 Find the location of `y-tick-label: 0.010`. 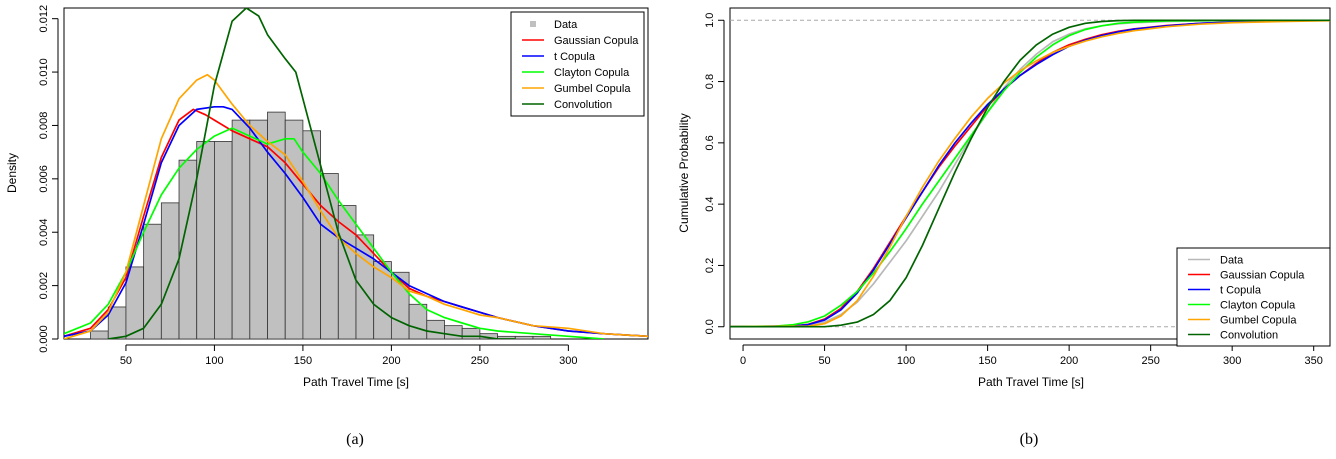

y-tick-label: 0.010 is located at coordinates (44, 72).